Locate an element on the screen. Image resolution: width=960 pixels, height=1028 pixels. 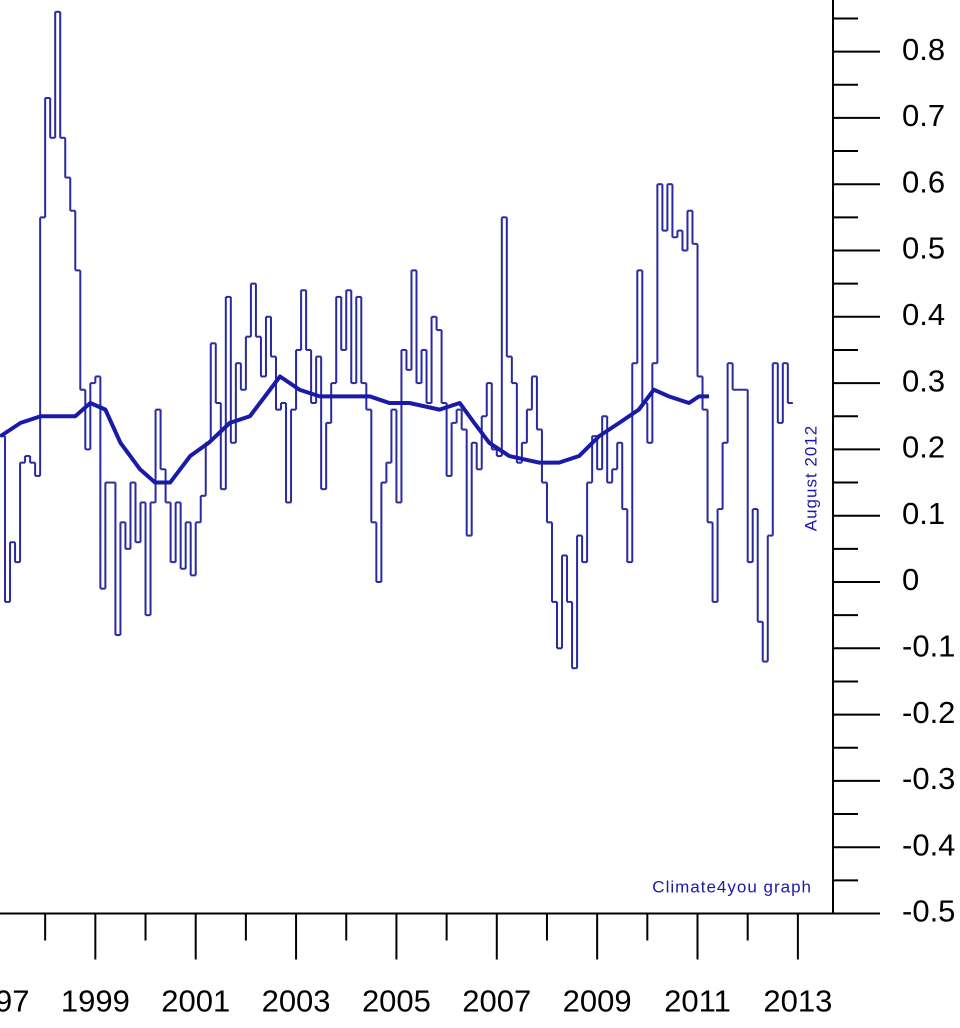
y-tick-label: 0.3 is located at coordinates (923, 380).